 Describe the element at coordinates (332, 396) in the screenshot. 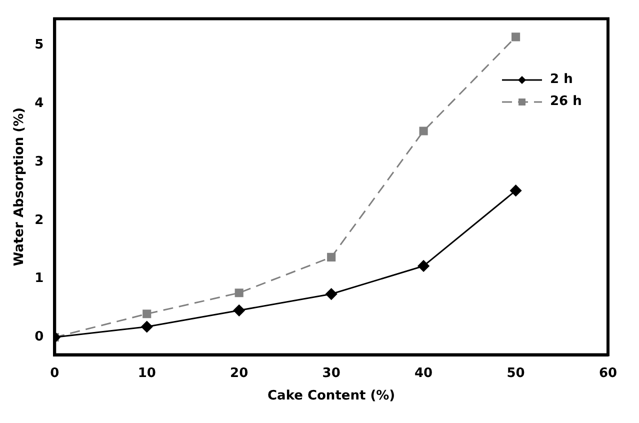

I see `x-axis-title: Cake Content (%)` at that location.